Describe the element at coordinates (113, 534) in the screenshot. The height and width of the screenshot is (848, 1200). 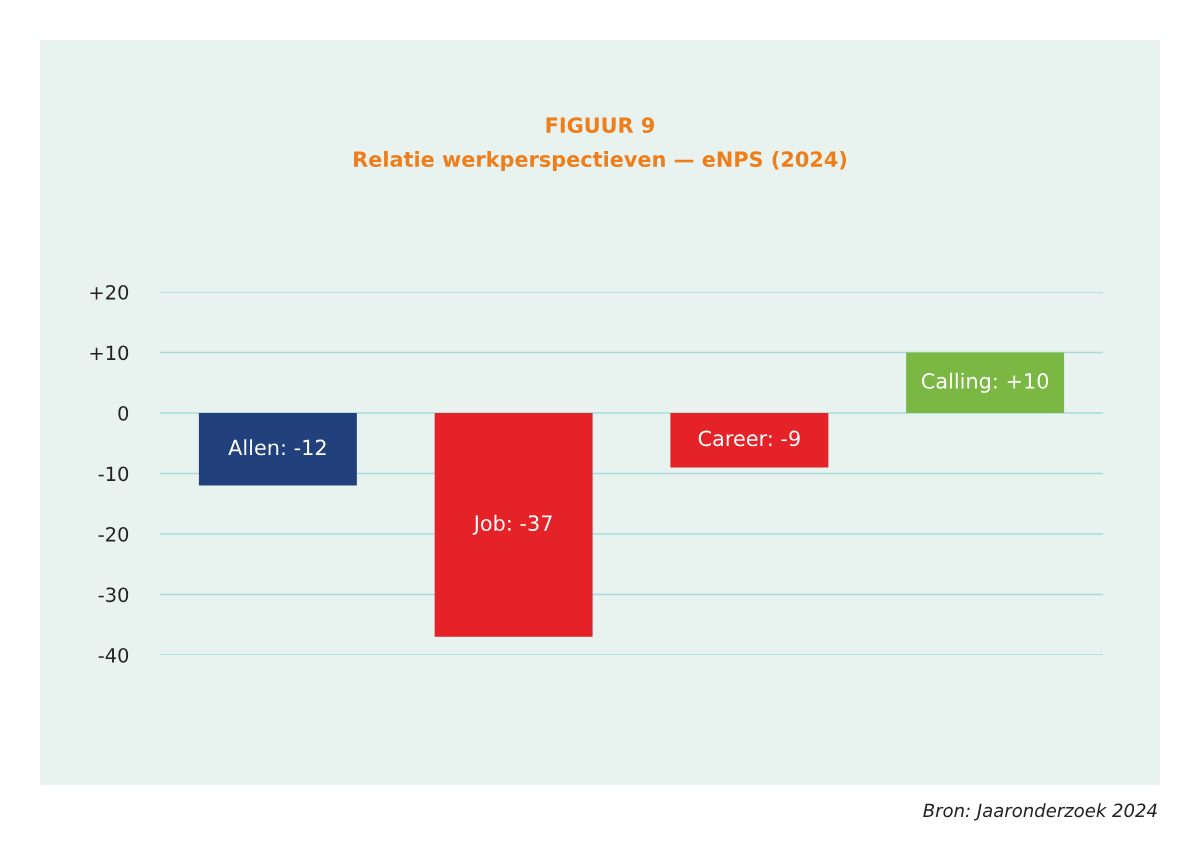
I see `y-tick-label: -20` at that location.